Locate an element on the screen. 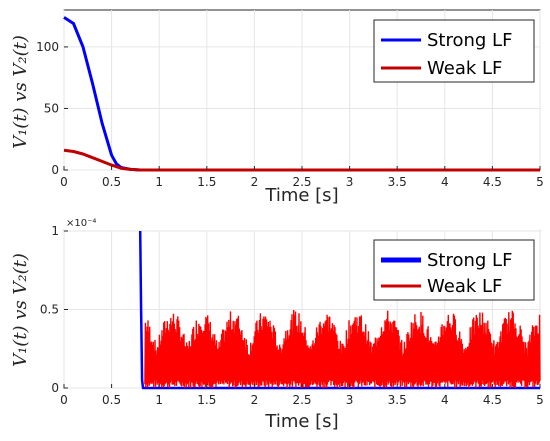 The height and width of the screenshot is (441, 550). top-x-tick-label: 3.5 is located at coordinates (397, 182).